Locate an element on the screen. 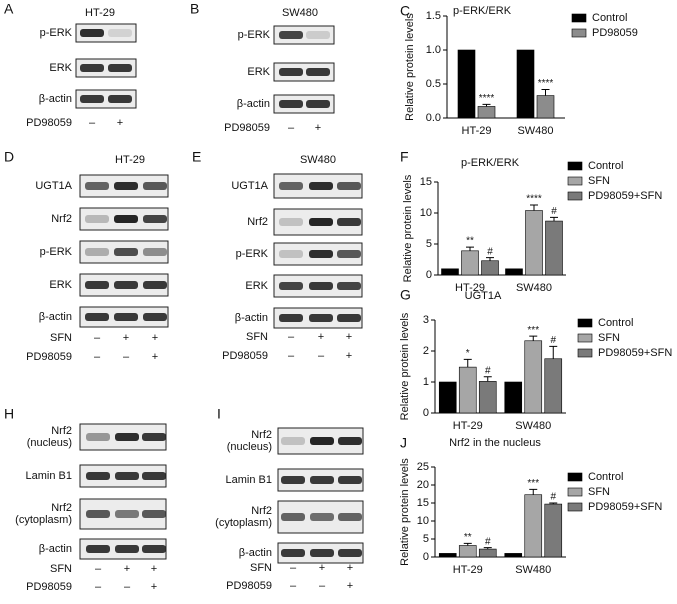 Image resolution: width=677 pixels, height=604 pixels. treatment-label: SFN is located at coordinates (261, 568).